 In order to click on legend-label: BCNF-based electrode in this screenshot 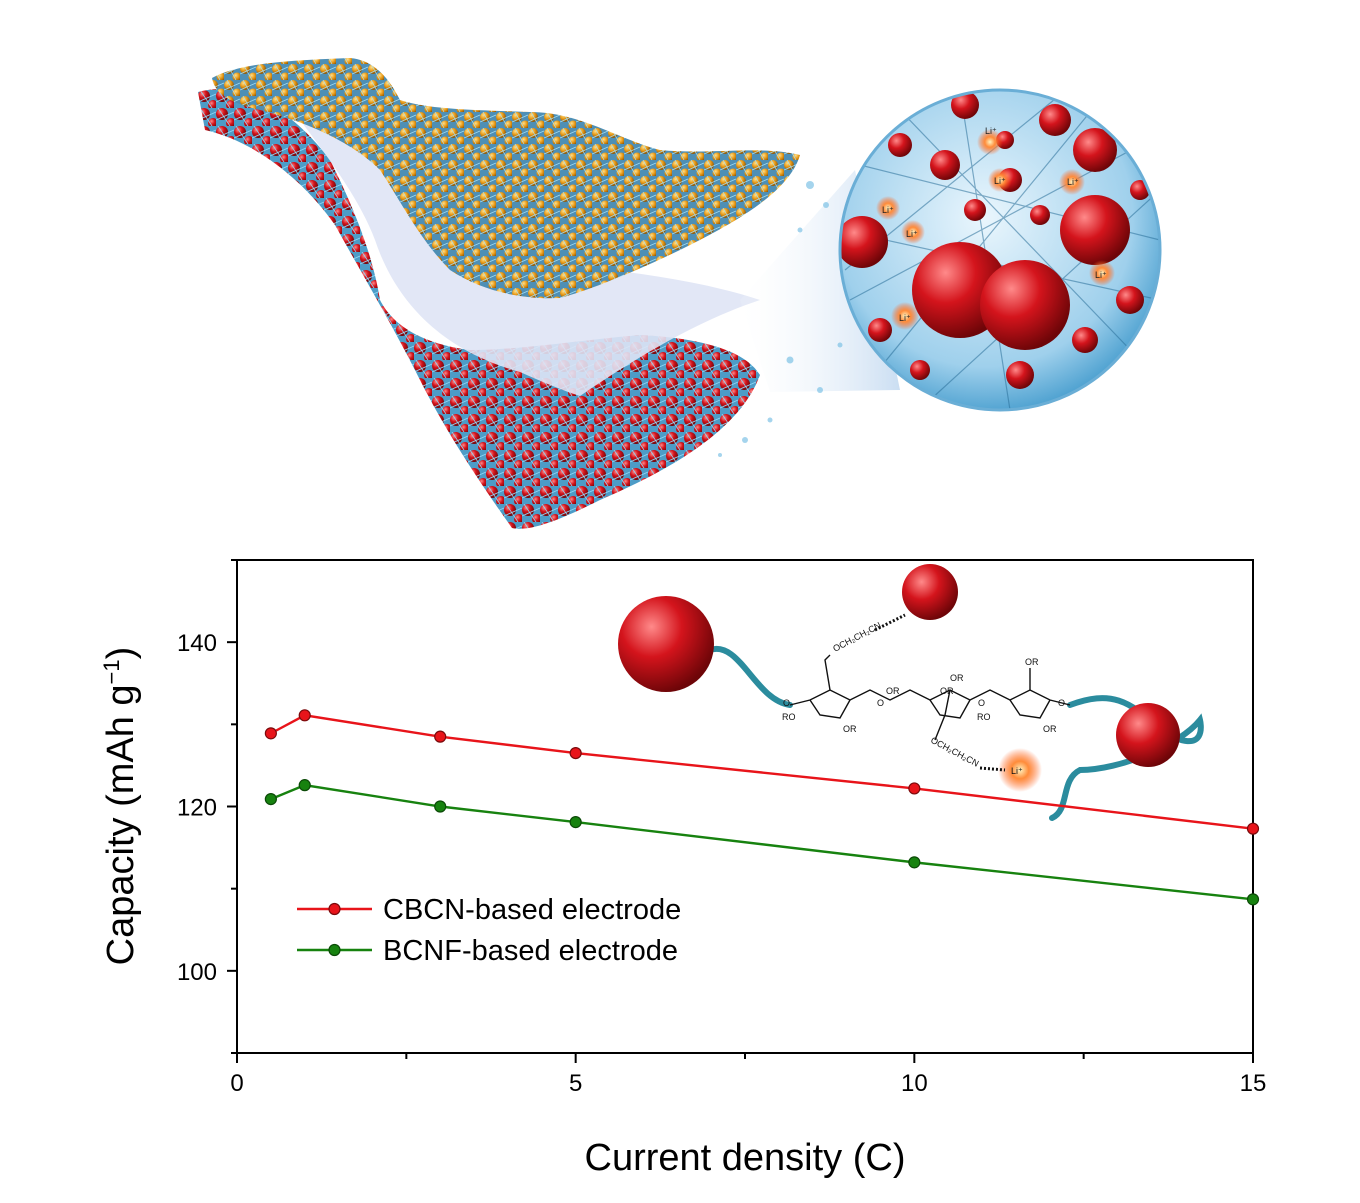, I will do `click(530, 951)`.